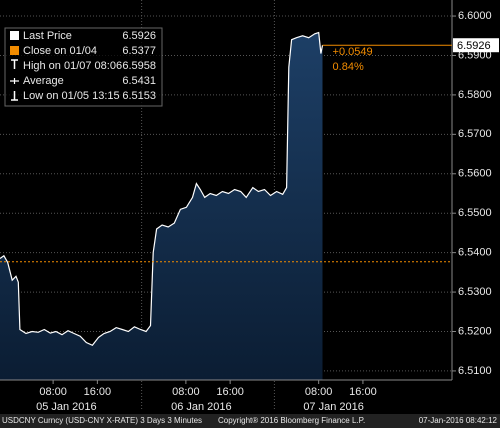  Describe the element at coordinates (139, 51) in the screenshot. I see `legend-value: 6.5377` at that location.